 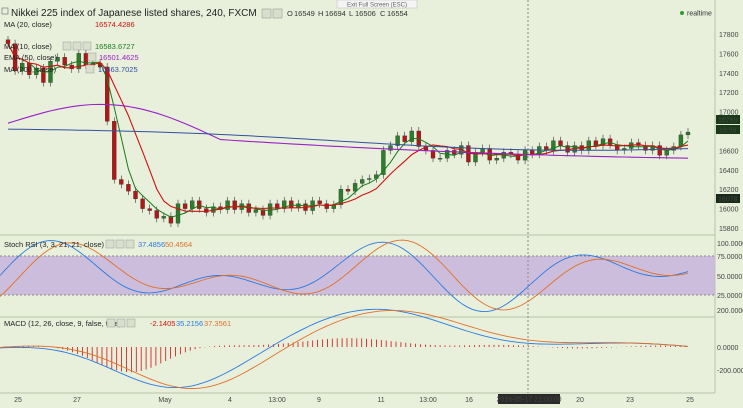 What do you see at coordinates (30, 57) in the screenshot?
I see `indicator-ema50-label: EMA (50, close)` at bounding box center [30, 57].